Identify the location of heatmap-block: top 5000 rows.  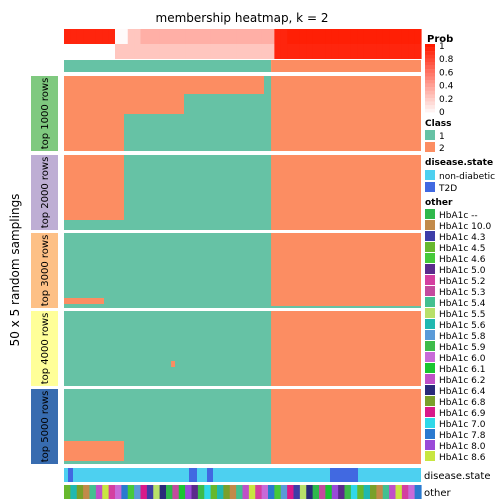
(226, 426).